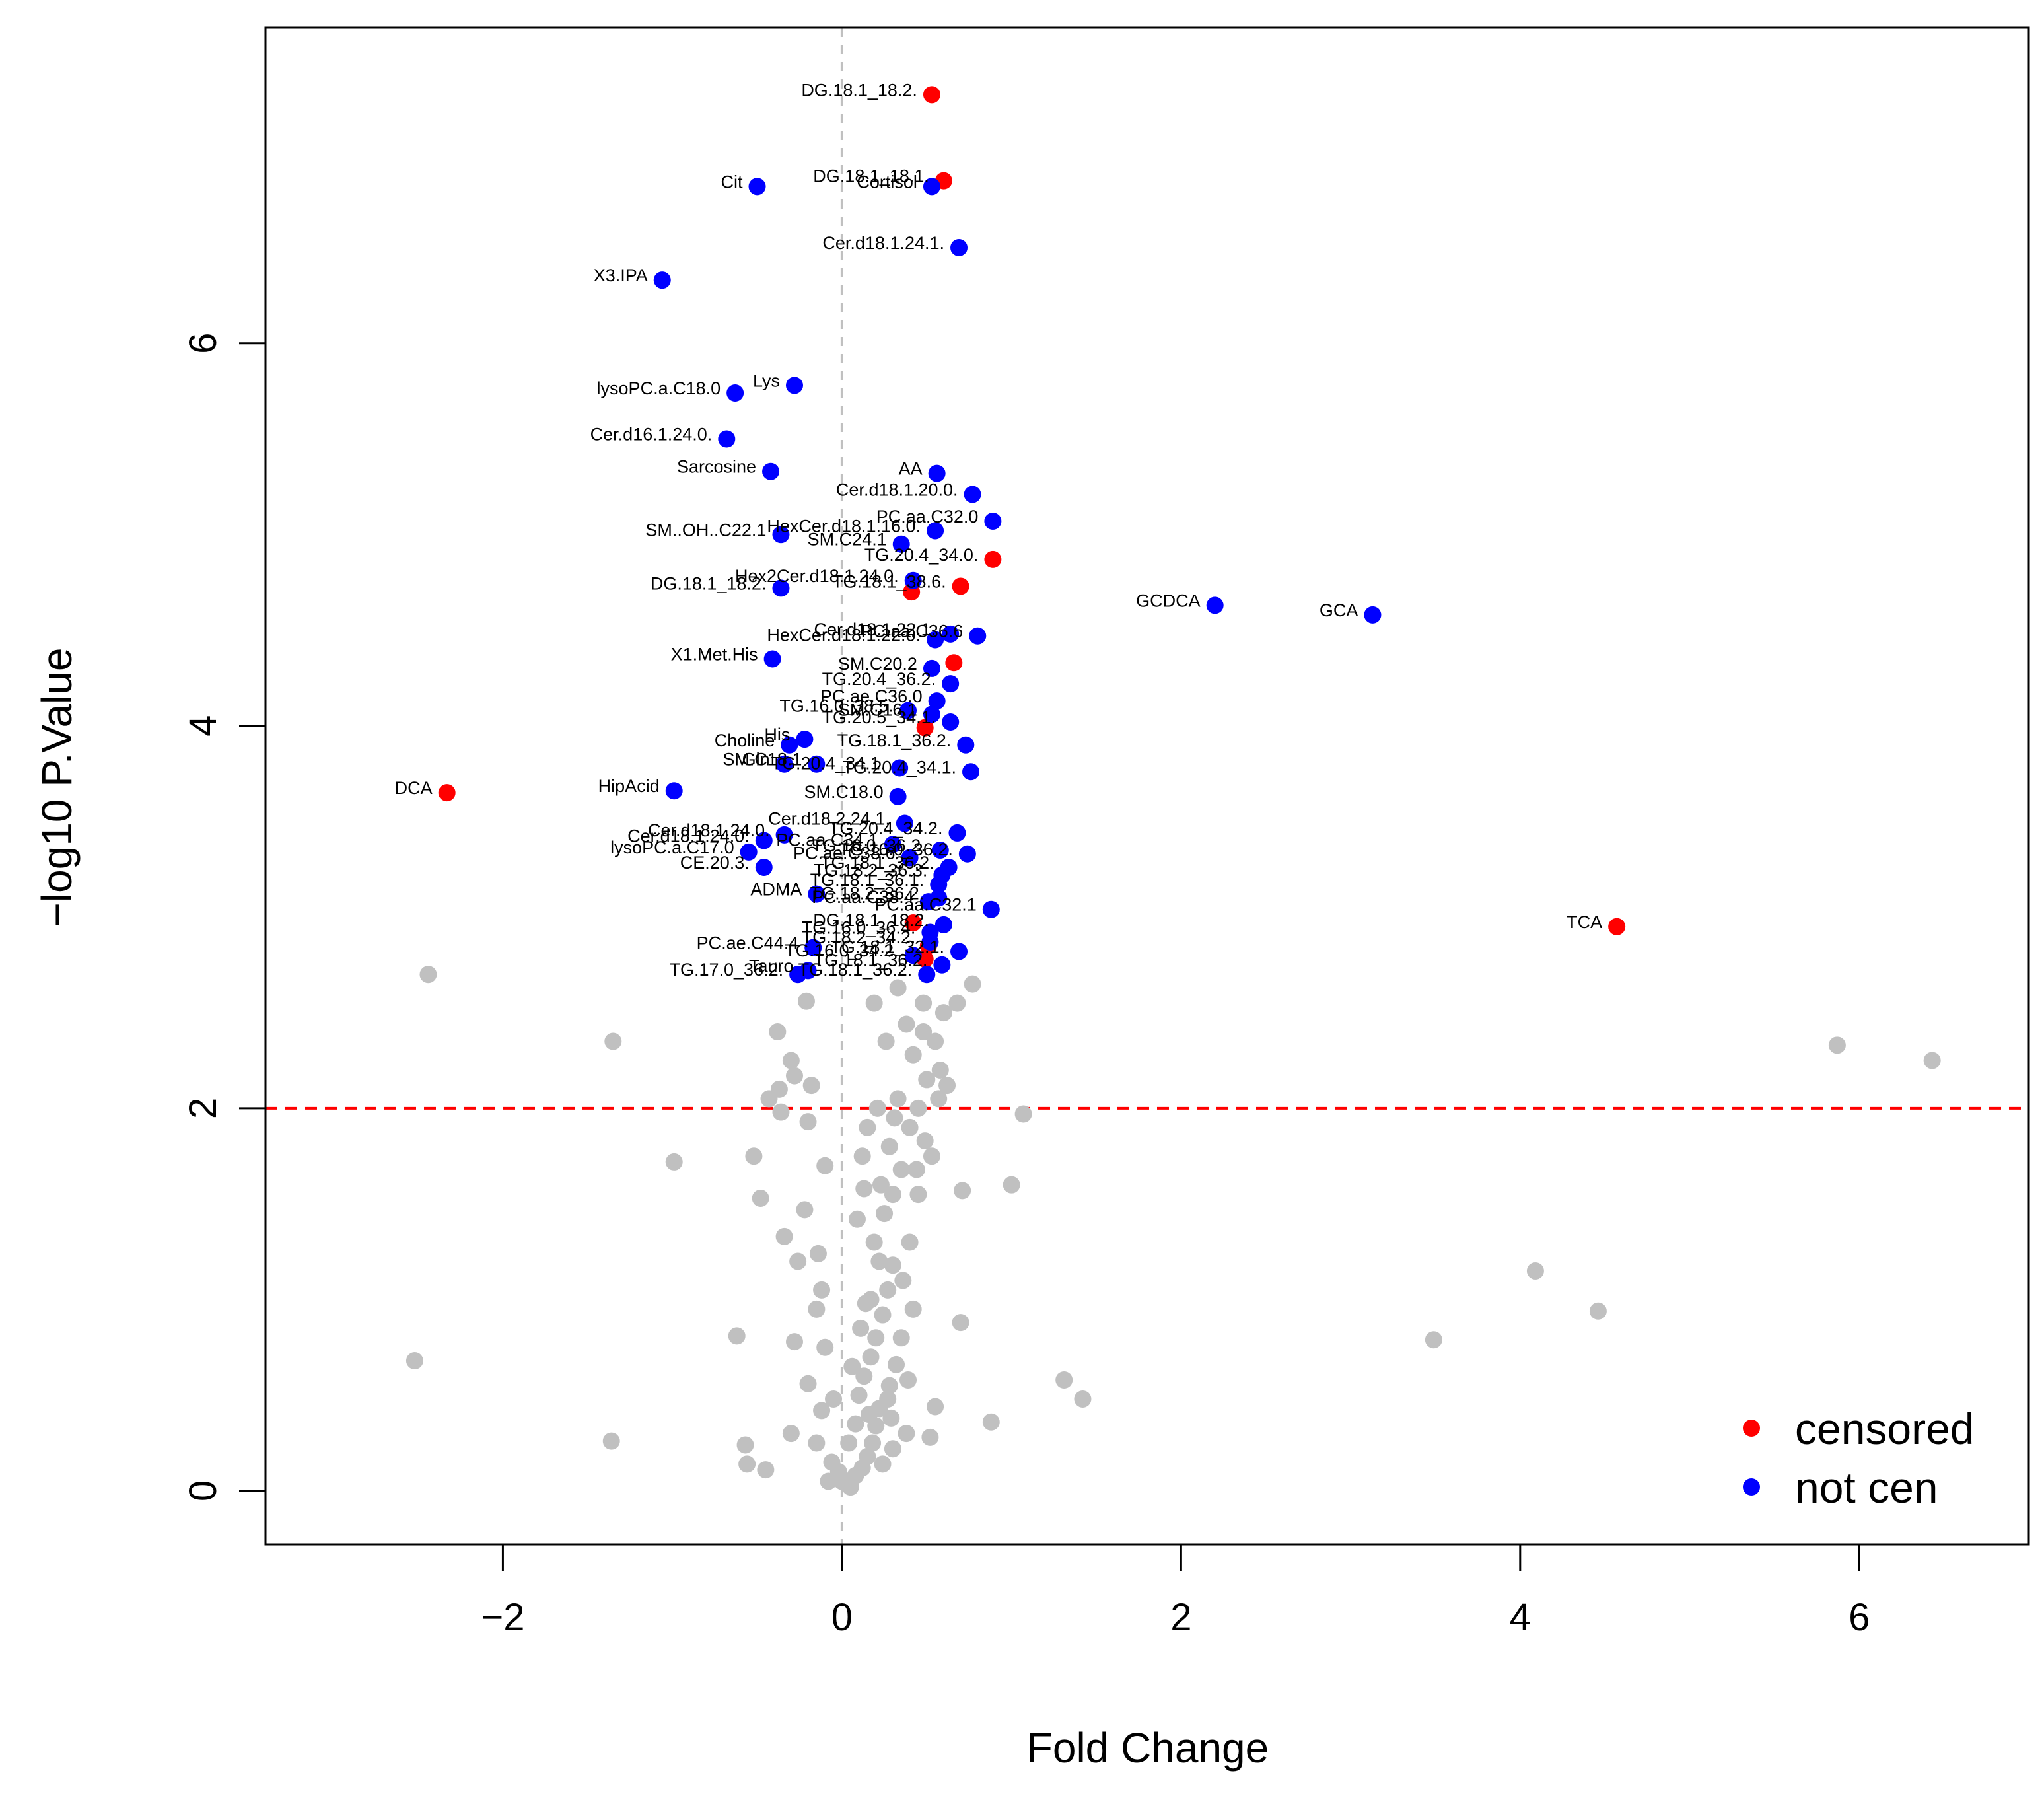 The width and height of the screenshot is (2044, 1804). Describe the element at coordinates (859, 927) in the screenshot. I see `point-label: TG.16.0_36.4.` at that location.